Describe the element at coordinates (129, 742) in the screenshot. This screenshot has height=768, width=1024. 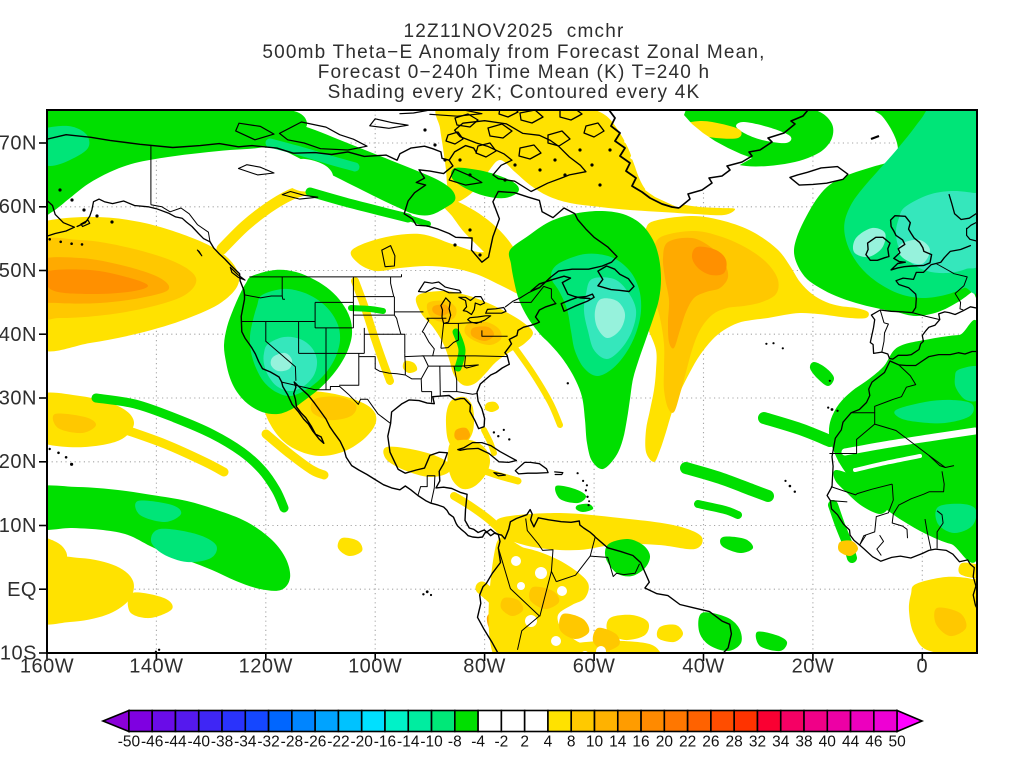
I see `svg-text: -50` at that location.